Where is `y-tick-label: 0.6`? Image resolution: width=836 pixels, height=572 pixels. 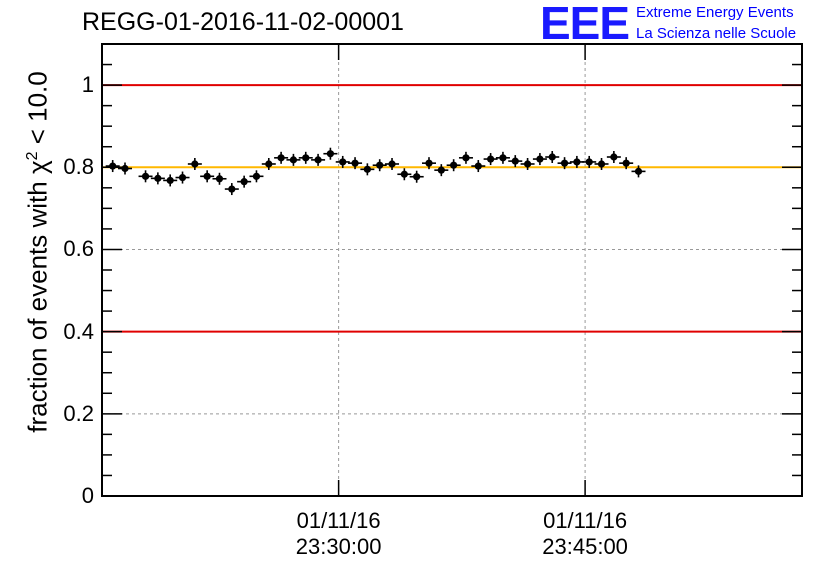 y-tick-label: 0.6 is located at coordinates (78, 249).